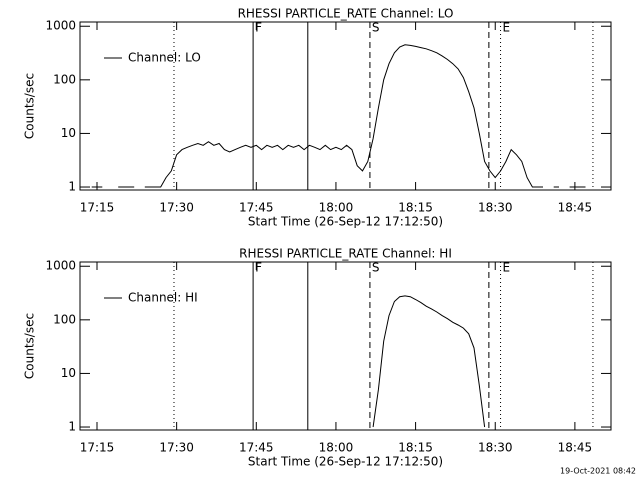 The width and height of the screenshot is (640, 480). I want to click on footer: 19-Oct-2021 08:42, so click(598, 471).